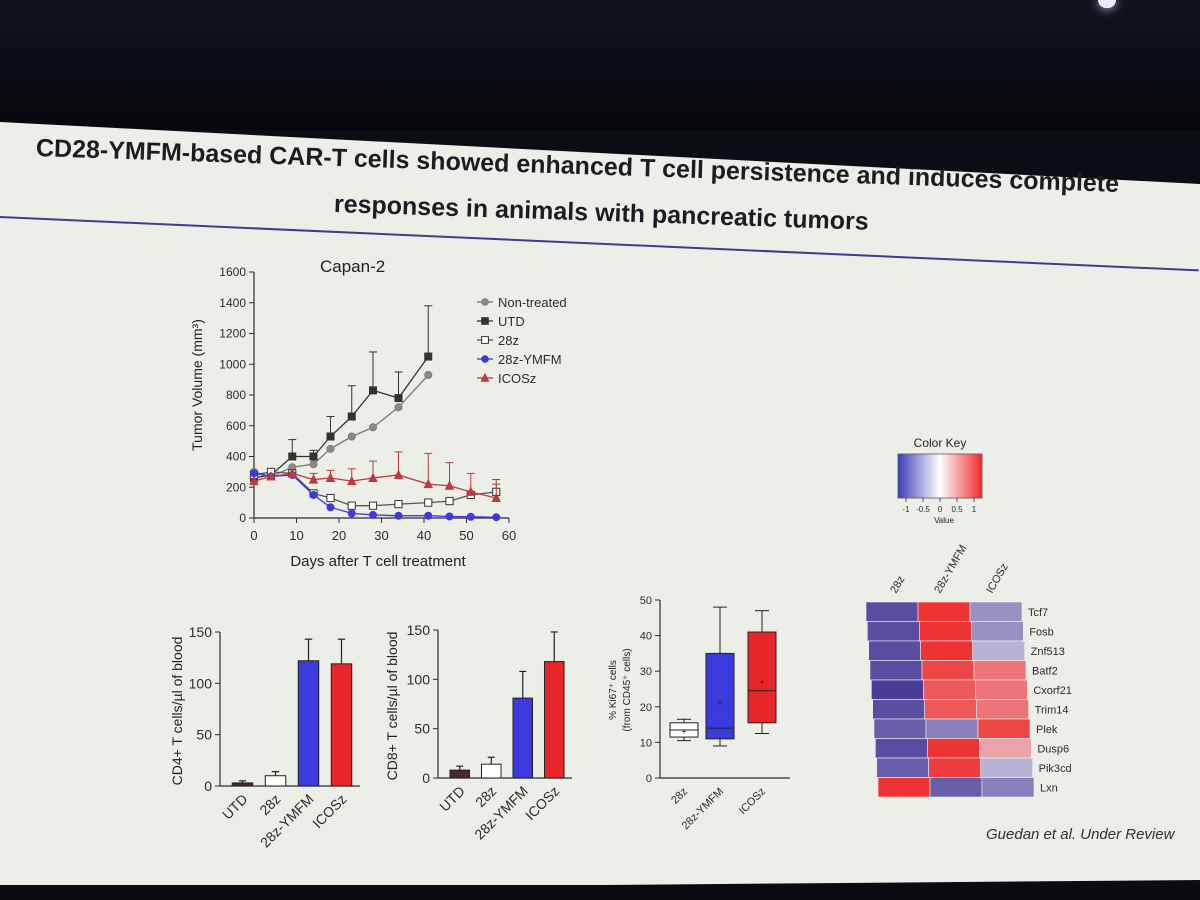 The image size is (1200, 900). What do you see at coordinates (940, 443) in the screenshot?
I see `color-key-title: Color Key` at bounding box center [940, 443].